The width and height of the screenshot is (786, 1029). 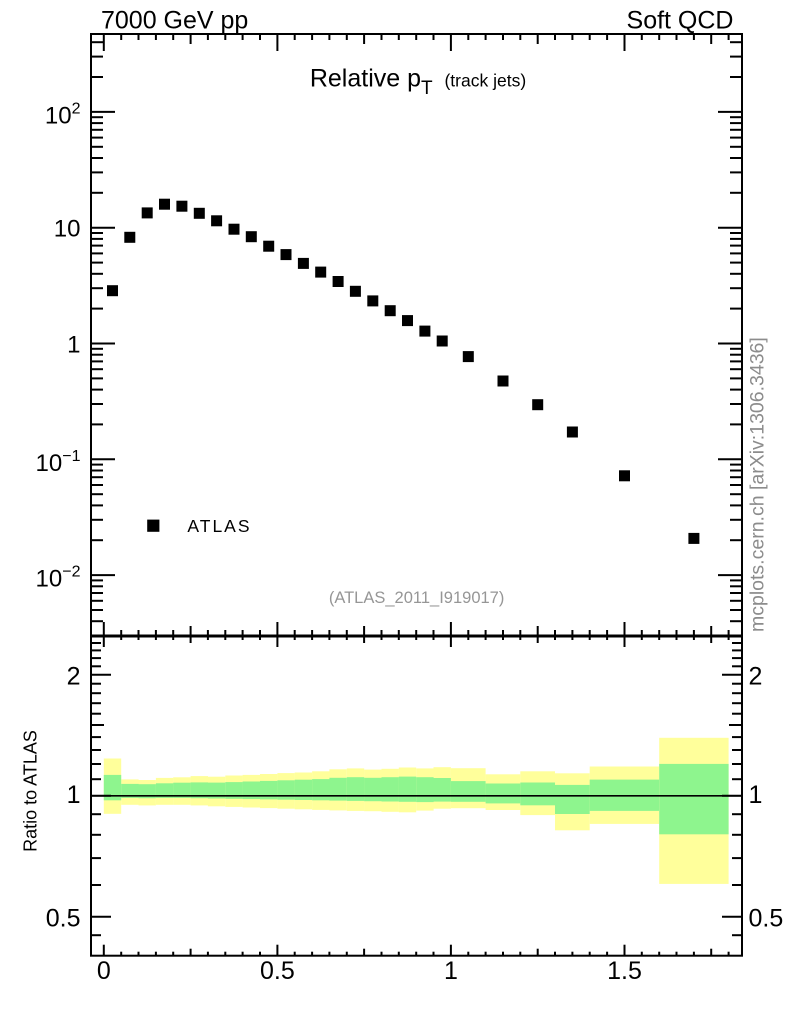 I want to click on svg-text: Soft QCD, so click(x=680, y=21).